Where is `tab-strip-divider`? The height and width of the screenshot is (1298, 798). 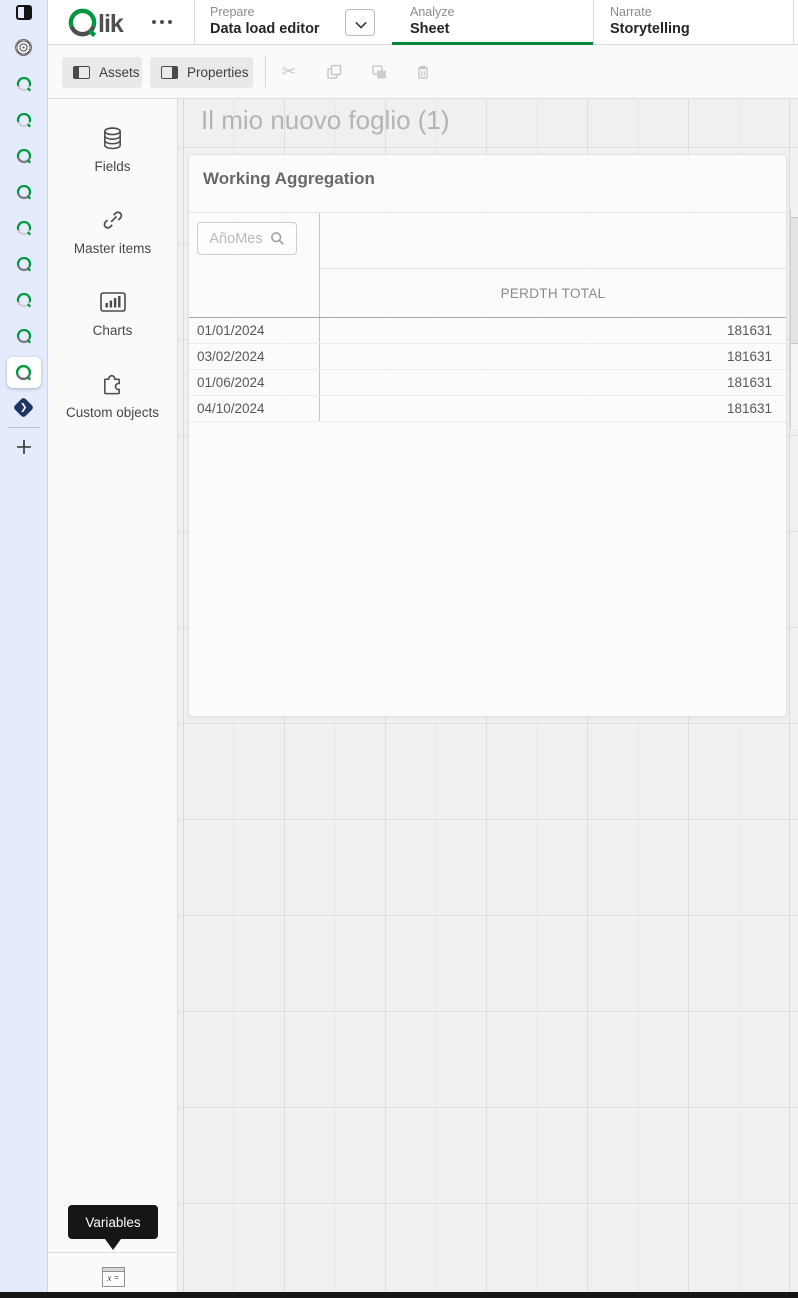
tab-strip-divider is located at coordinates (23, 427).